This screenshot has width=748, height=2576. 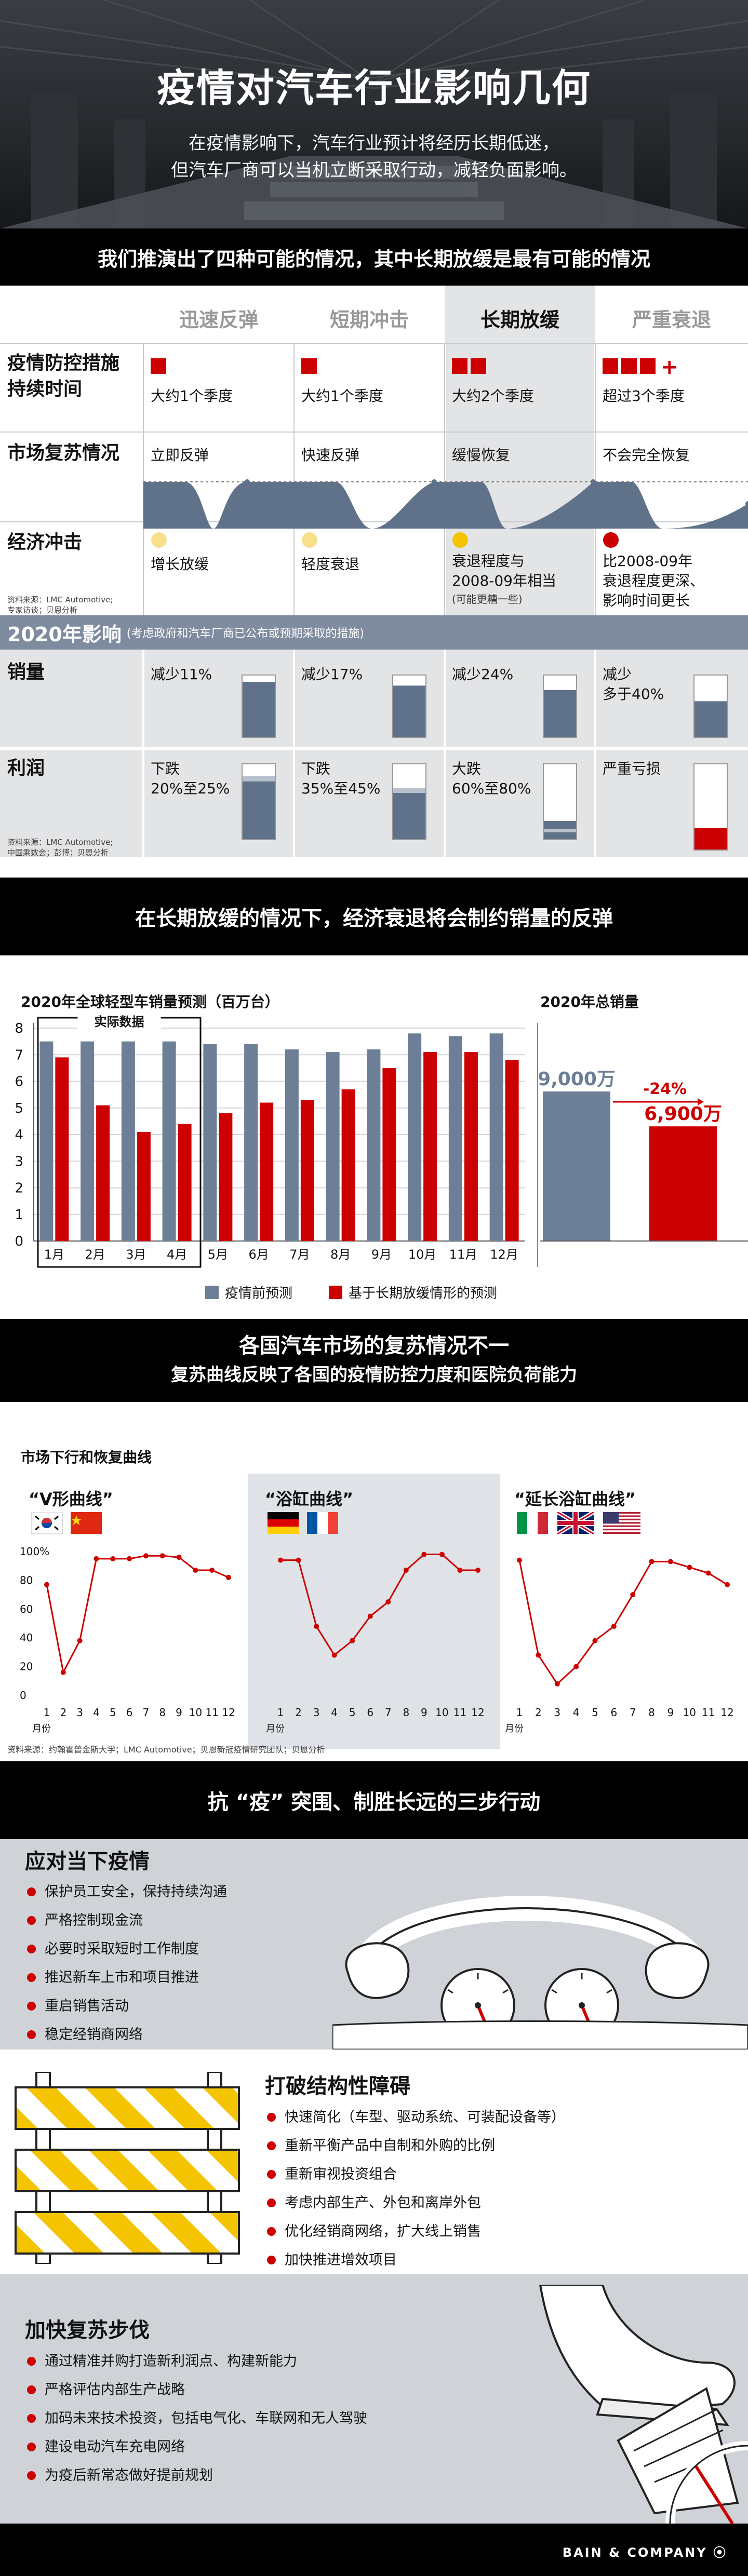 What do you see at coordinates (415, 2117) in the screenshot?
I see `step2-bullet: 快速简化（车型、驱动系统、可装配设备等）` at bounding box center [415, 2117].